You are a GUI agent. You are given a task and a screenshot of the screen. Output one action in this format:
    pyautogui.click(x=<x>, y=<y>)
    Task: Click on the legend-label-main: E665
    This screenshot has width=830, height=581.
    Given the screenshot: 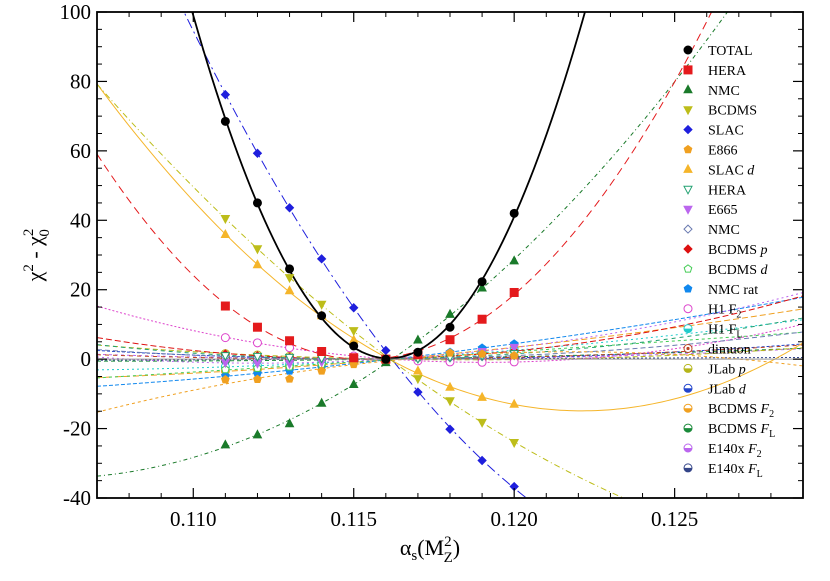 What is the action you would take?
    pyautogui.click(x=723, y=210)
    